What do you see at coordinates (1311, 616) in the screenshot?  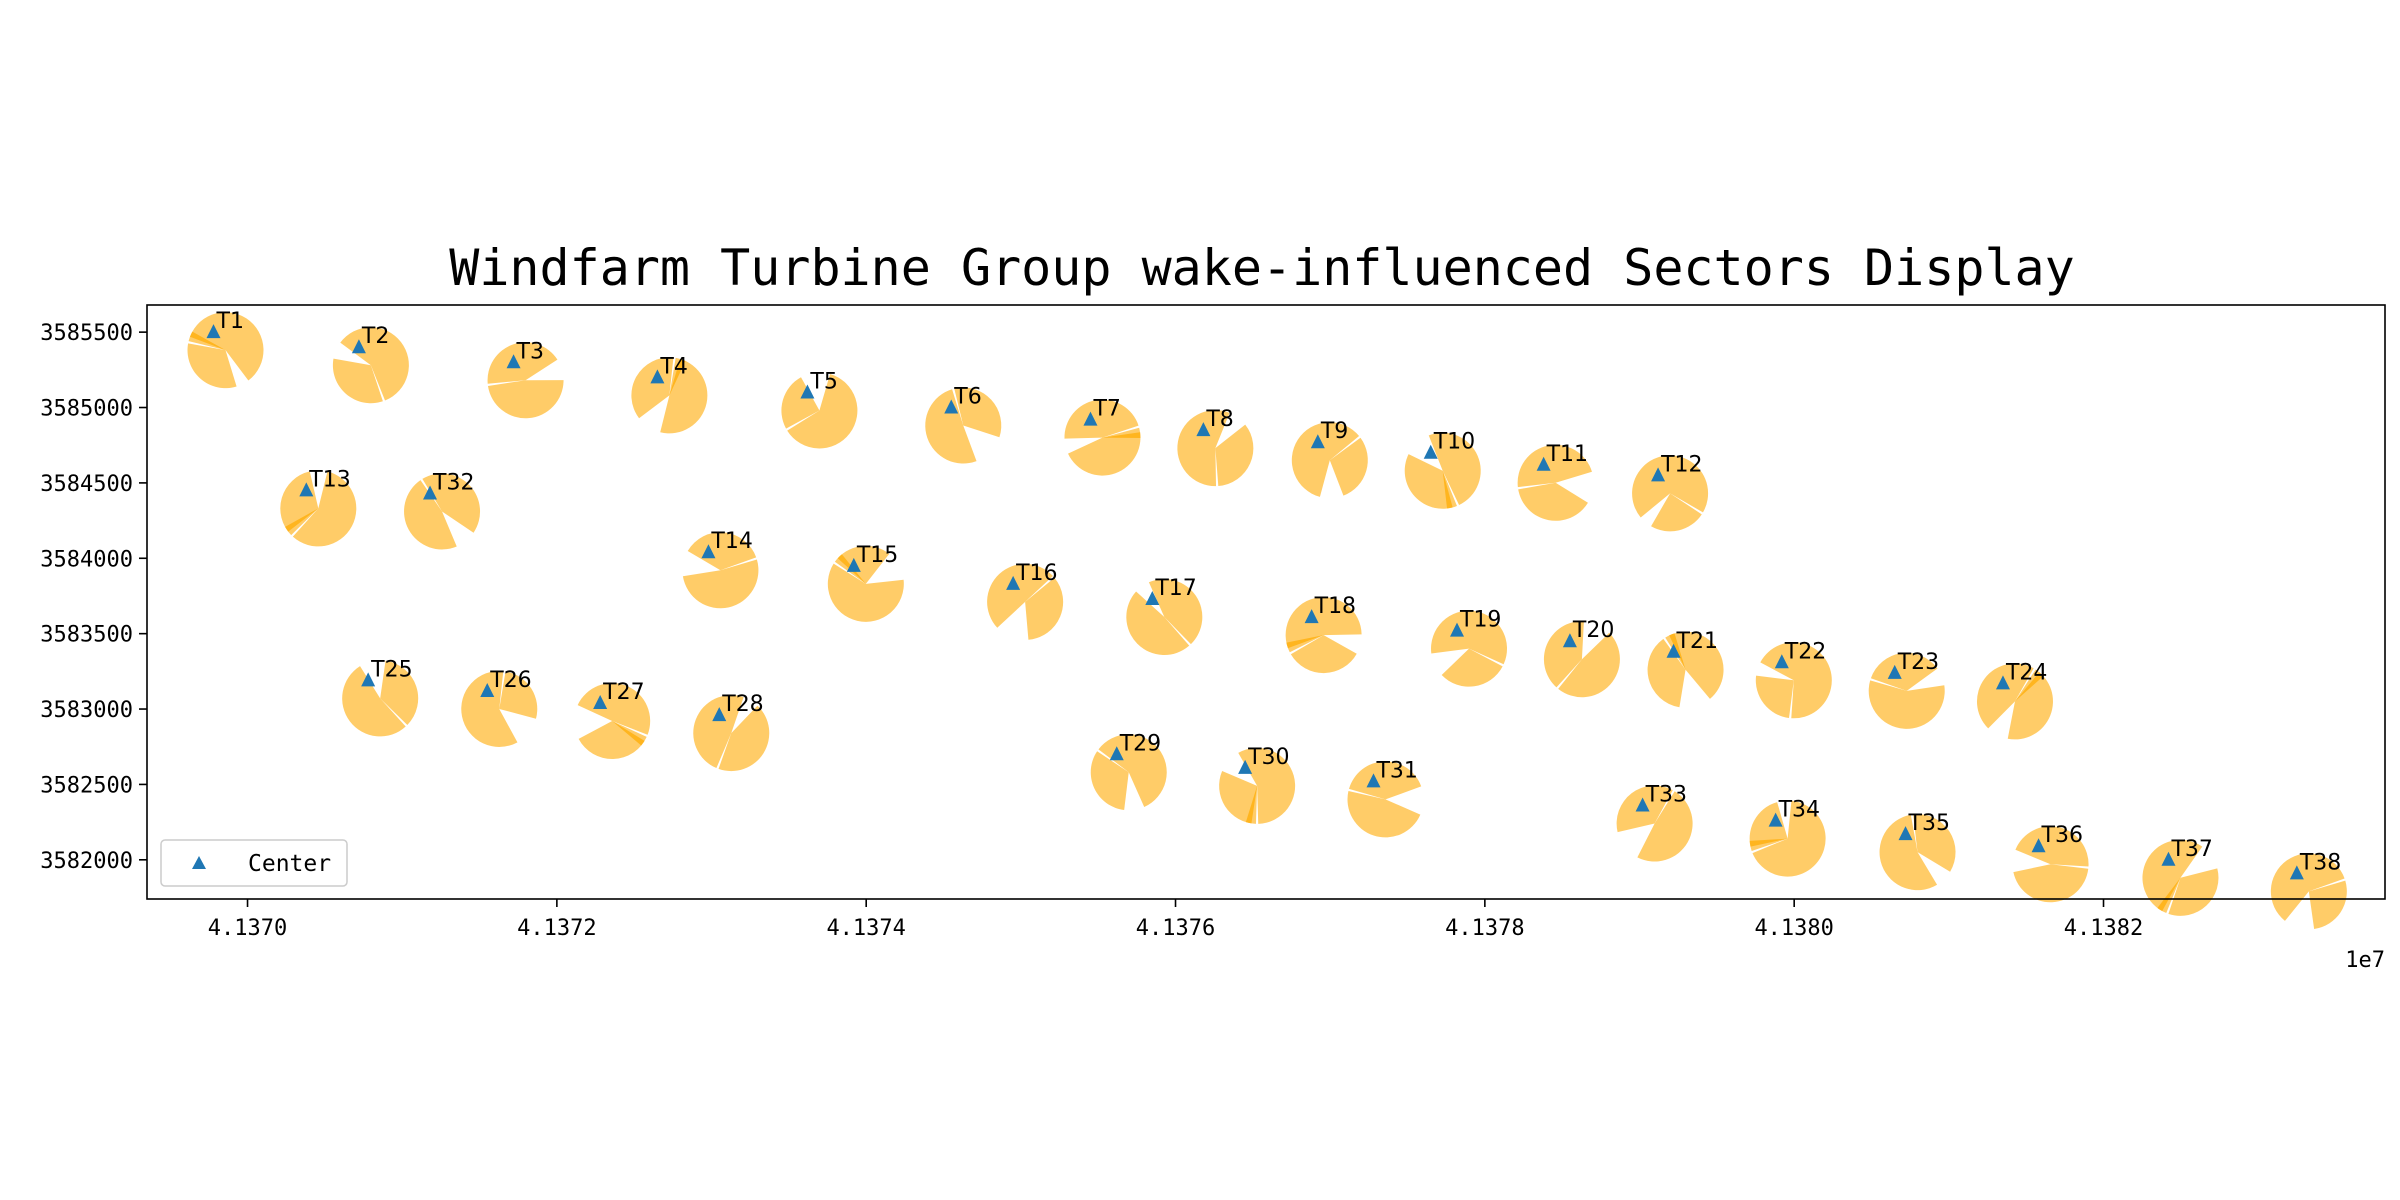 I see `center-marker-t18` at bounding box center [1311, 616].